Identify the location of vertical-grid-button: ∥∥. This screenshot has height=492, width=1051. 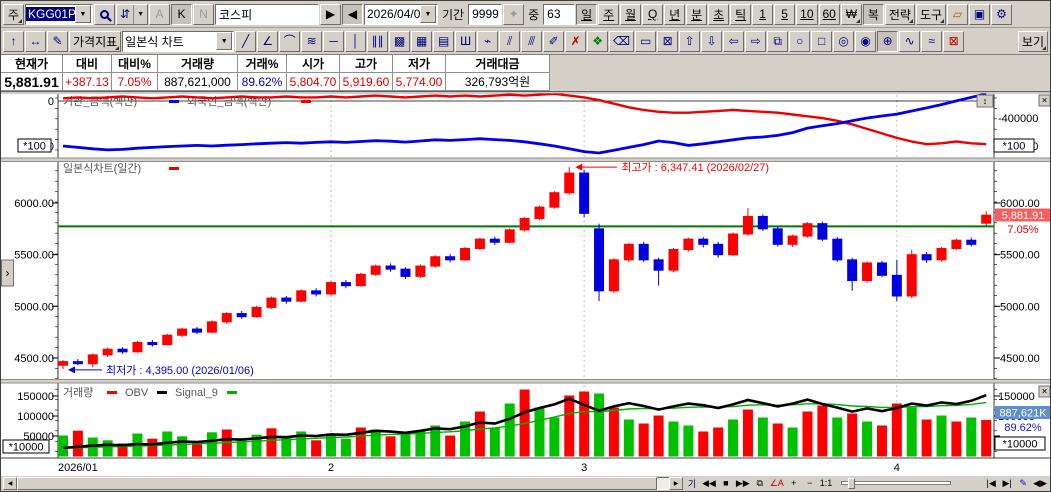
(378, 41).